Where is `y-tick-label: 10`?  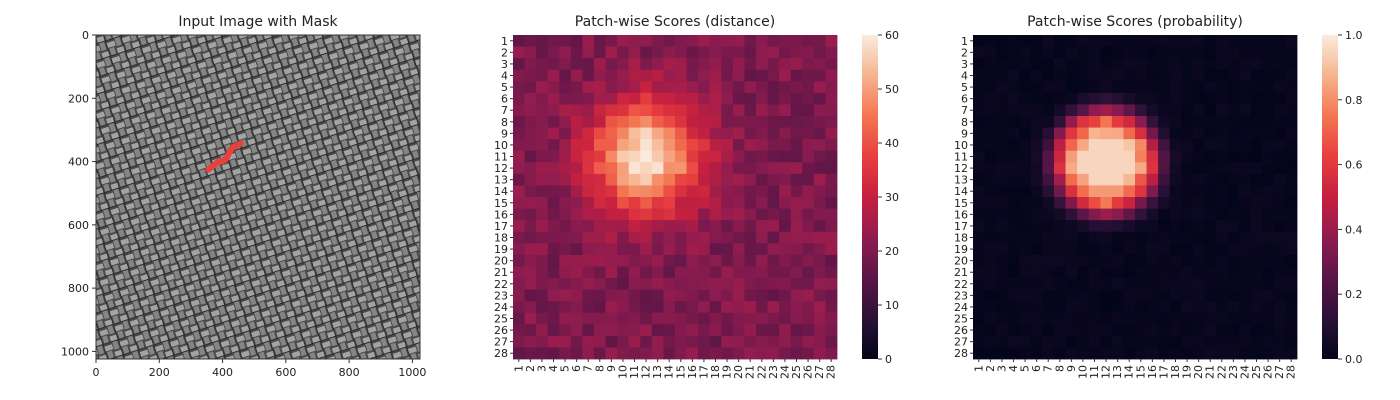
y-tick-label: 10 is located at coordinates (501, 145).